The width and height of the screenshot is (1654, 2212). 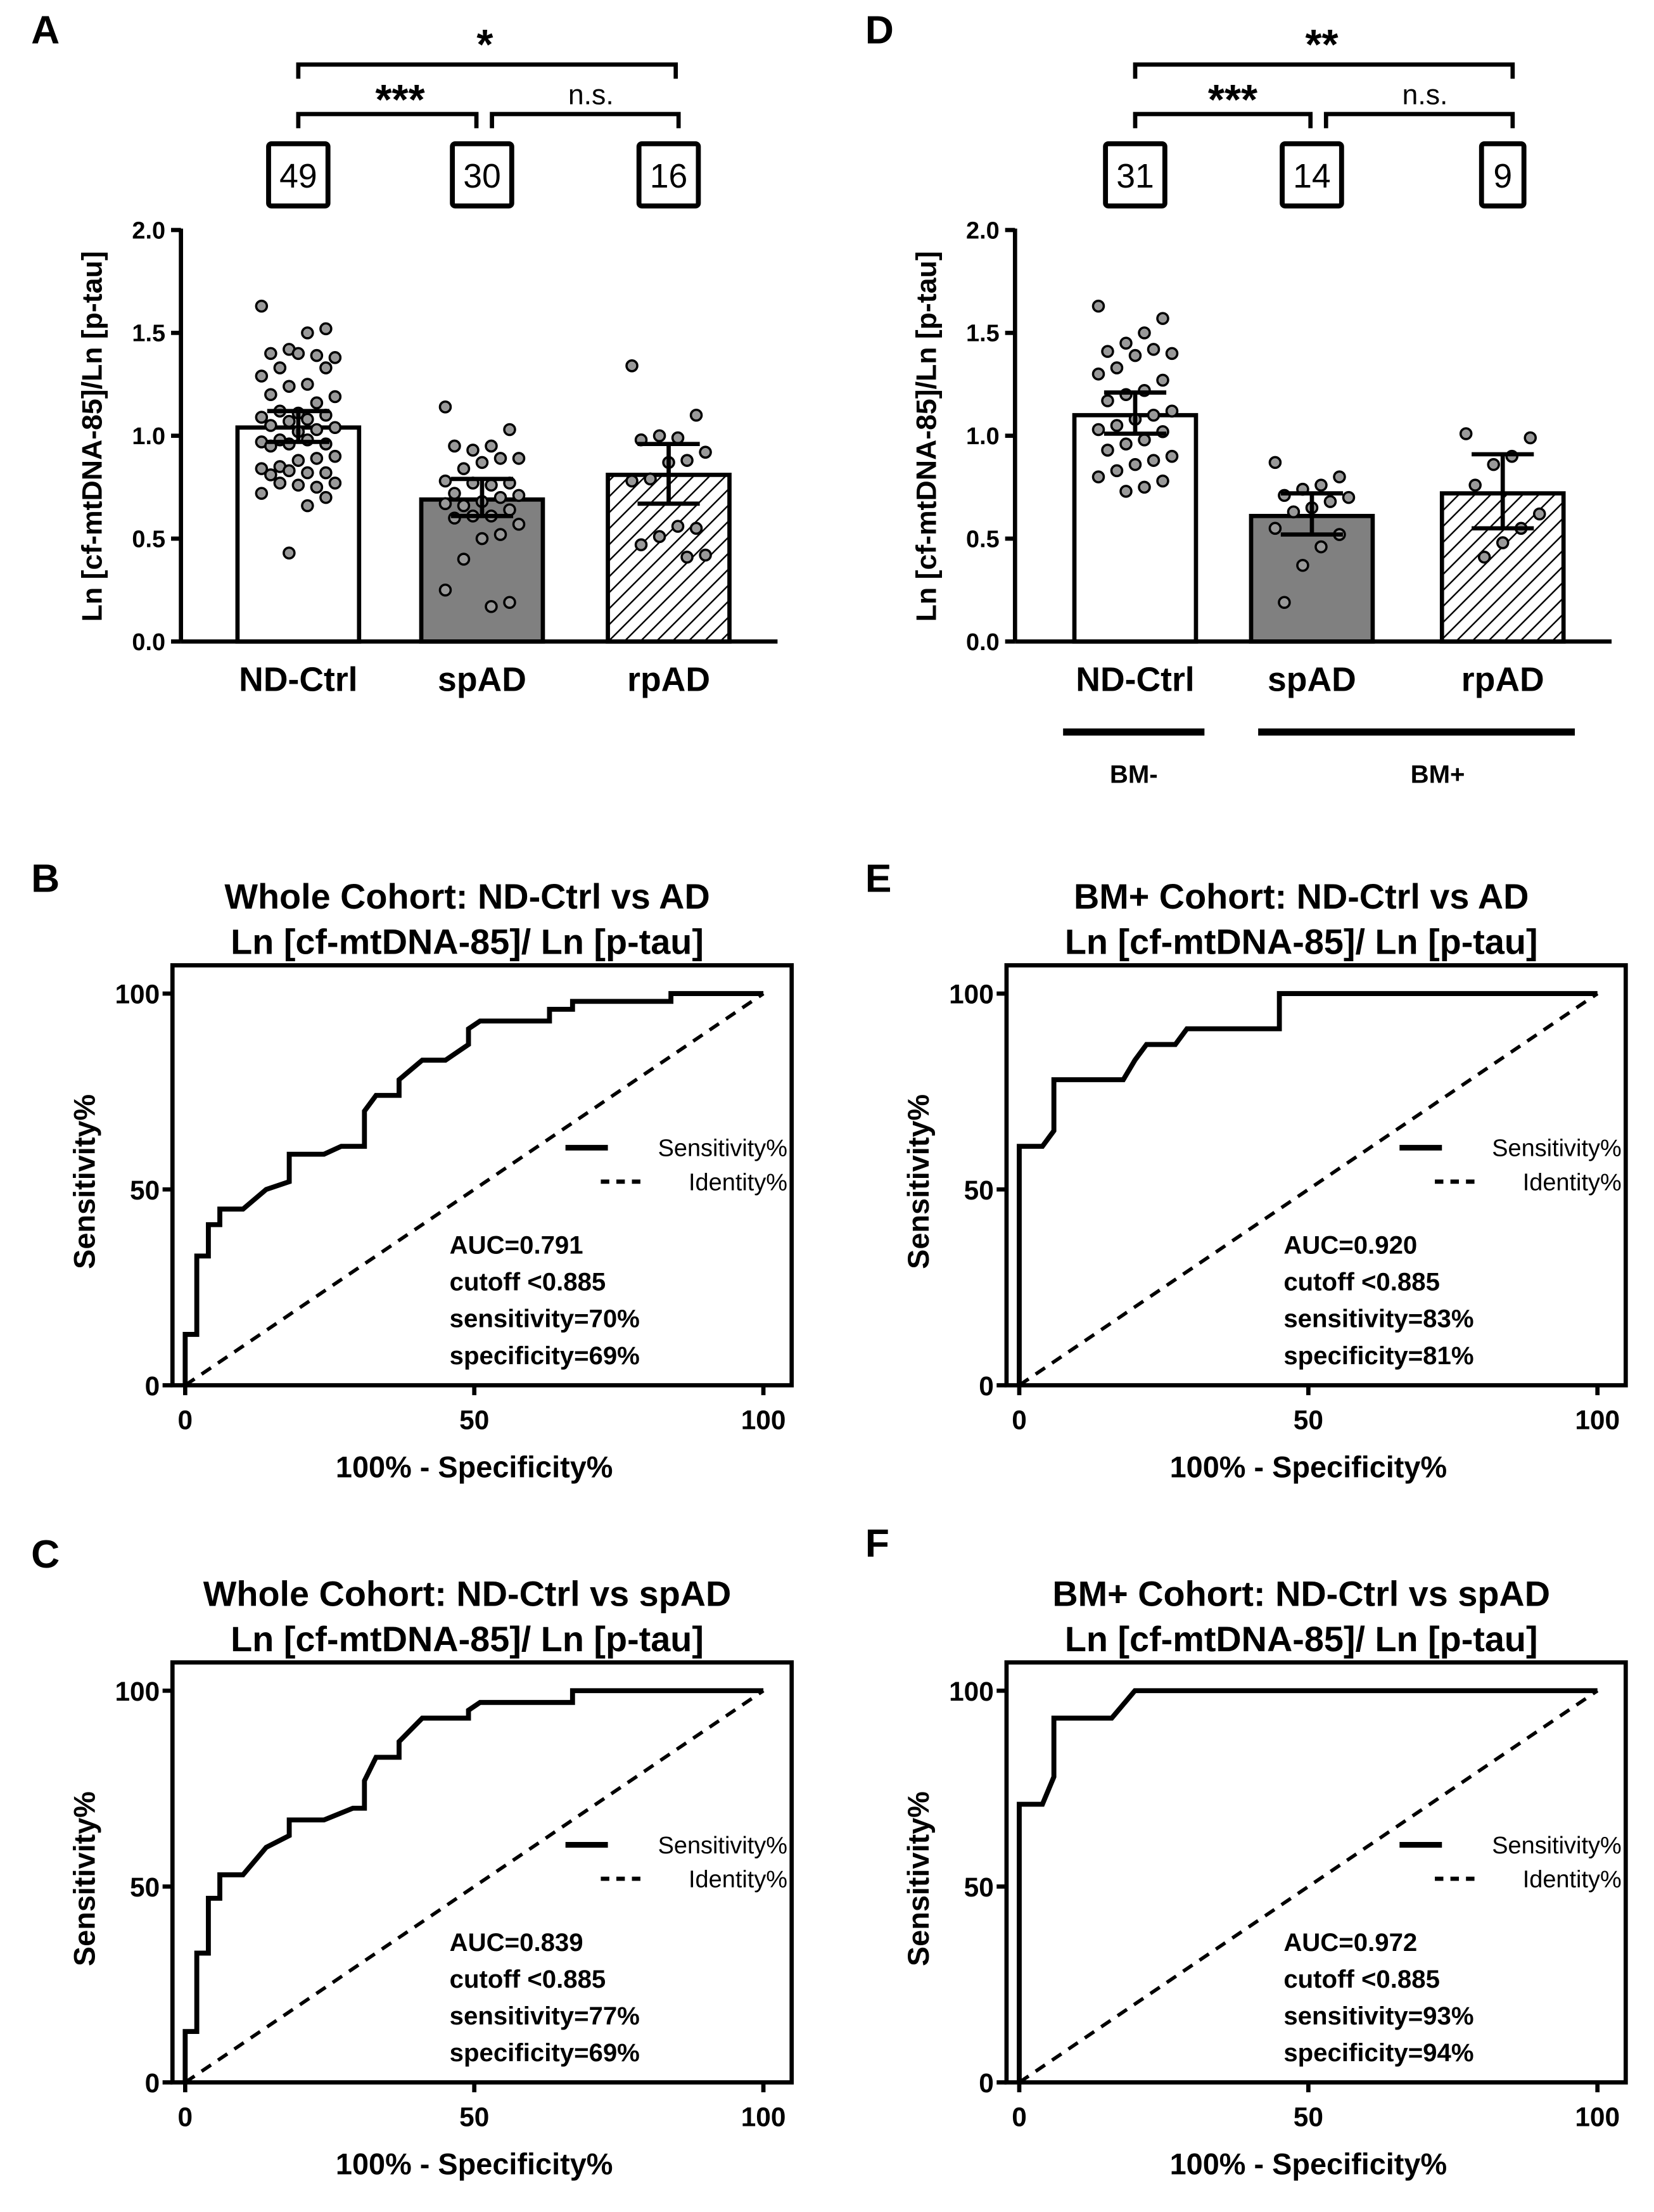 What do you see at coordinates (46, 878) in the screenshot?
I see `panel-letter: B` at bounding box center [46, 878].